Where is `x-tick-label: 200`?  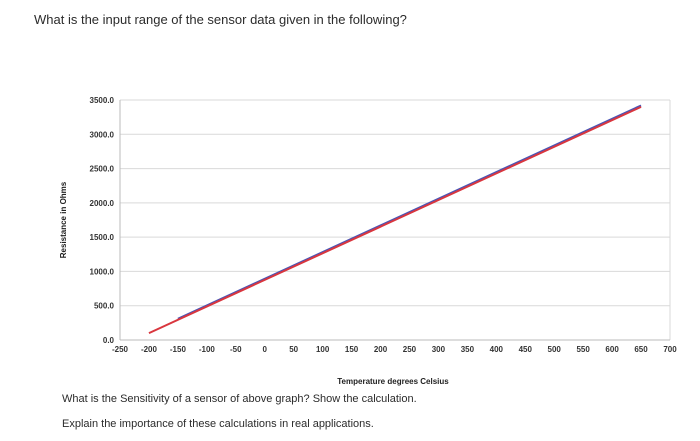
x-tick-label: 200 is located at coordinates (381, 349).